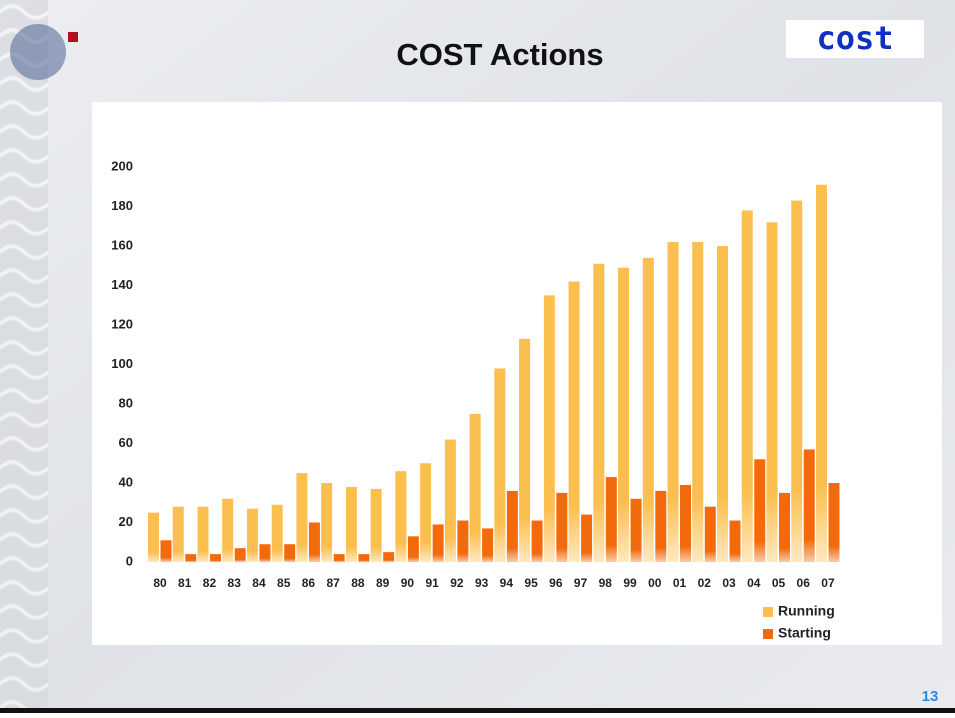  Describe the element at coordinates (531, 583) in the screenshot. I see `x-tick-label: 95` at that location.